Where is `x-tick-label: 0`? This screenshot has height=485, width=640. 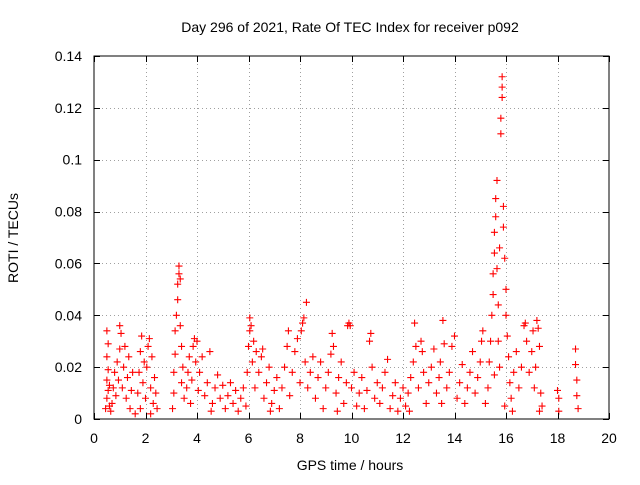 x-tick-label: 0 is located at coordinates (94, 438).